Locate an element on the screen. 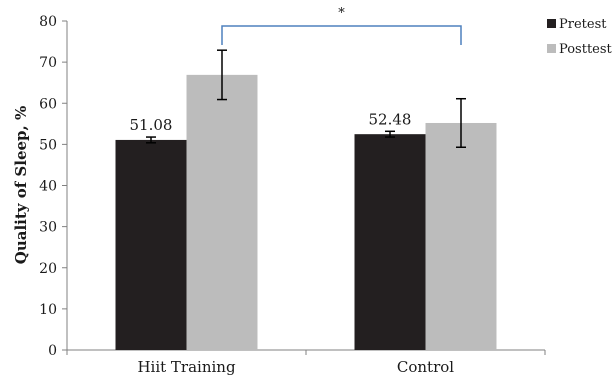  error-bars is located at coordinates (306, 99).